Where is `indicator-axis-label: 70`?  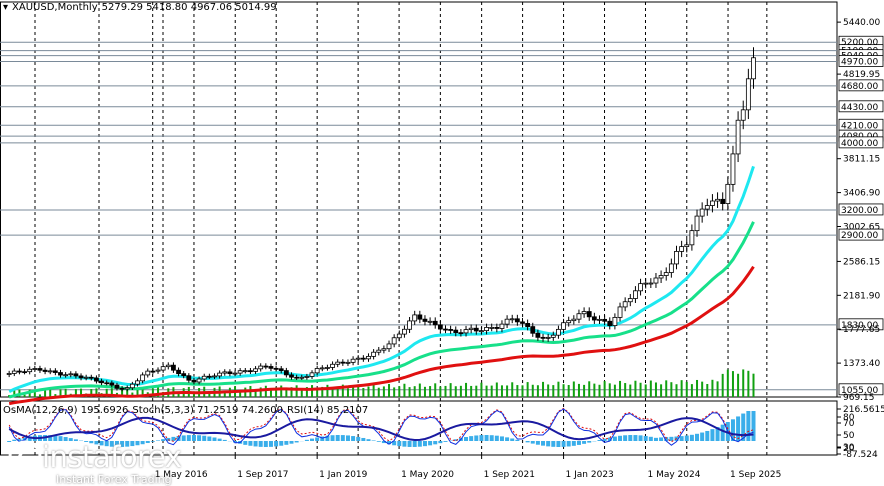 indicator-axis-label: 70 is located at coordinates (849, 424).